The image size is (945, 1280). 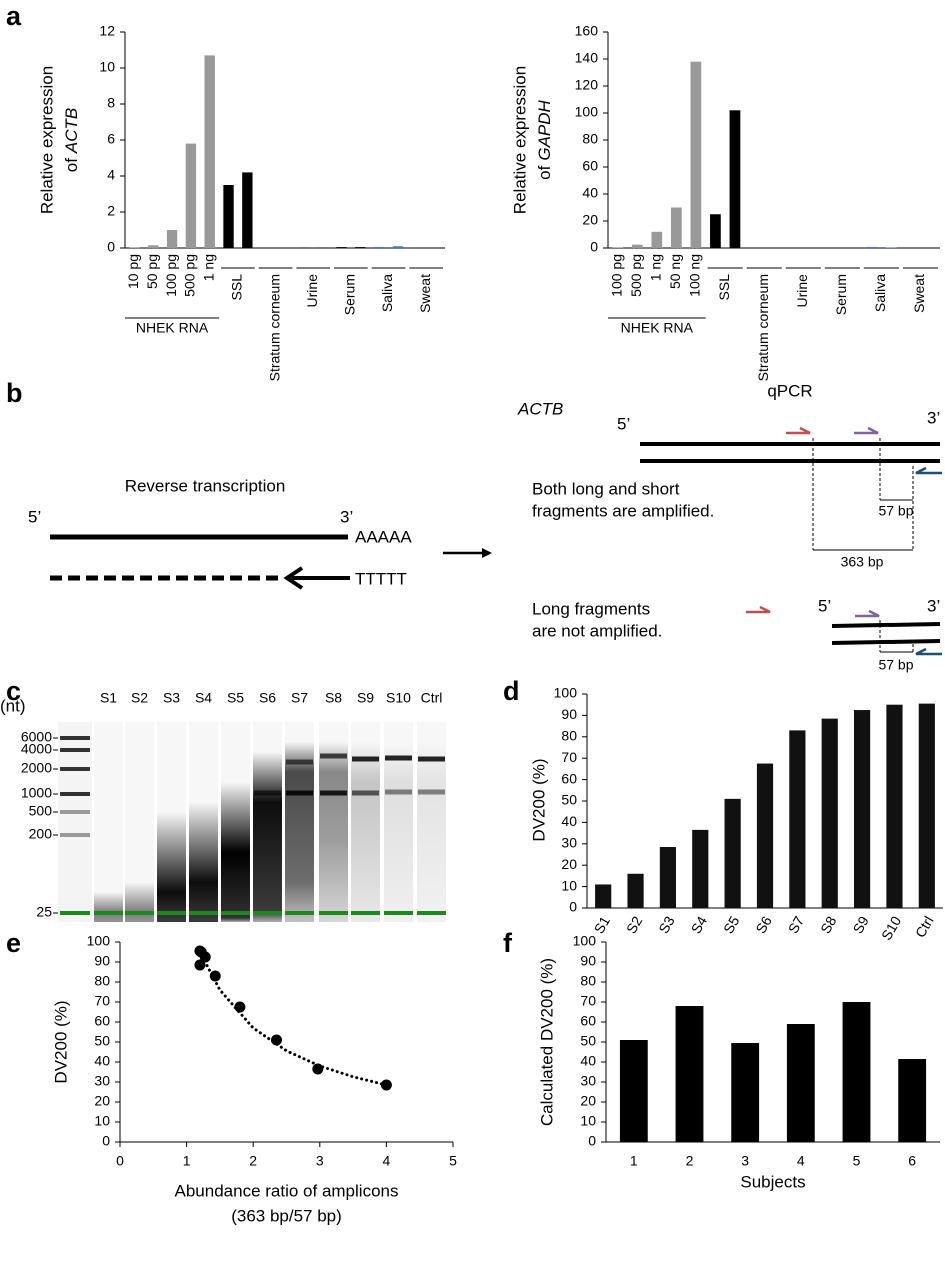 I want to click on panel-letter: d, so click(x=511, y=691).